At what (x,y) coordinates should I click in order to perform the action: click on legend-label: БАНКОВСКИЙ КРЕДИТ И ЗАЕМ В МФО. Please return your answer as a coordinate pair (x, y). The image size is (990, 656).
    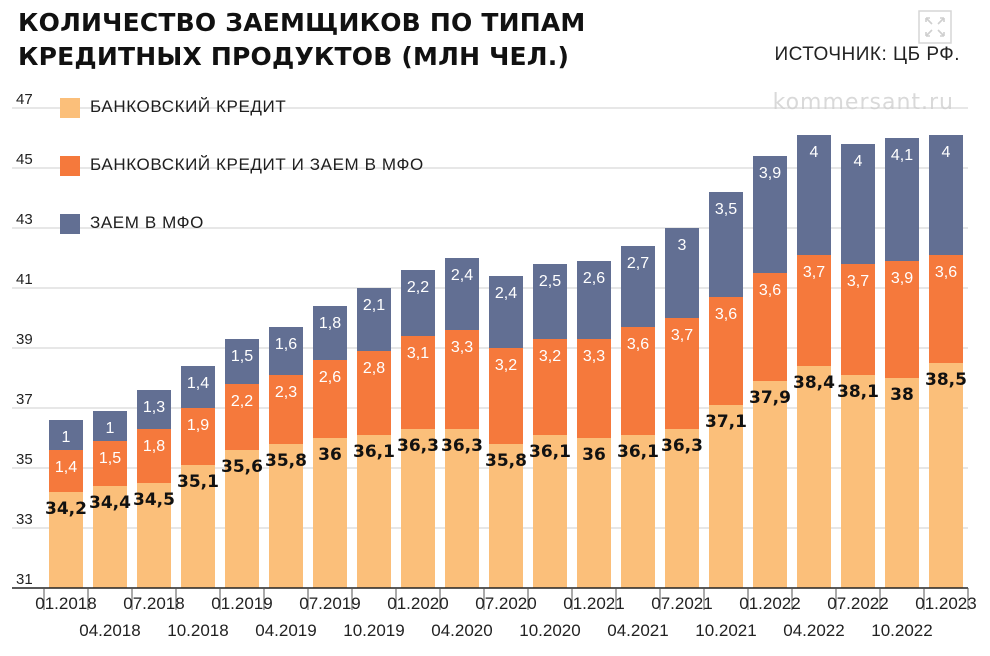
    Looking at the image, I should click on (257, 164).